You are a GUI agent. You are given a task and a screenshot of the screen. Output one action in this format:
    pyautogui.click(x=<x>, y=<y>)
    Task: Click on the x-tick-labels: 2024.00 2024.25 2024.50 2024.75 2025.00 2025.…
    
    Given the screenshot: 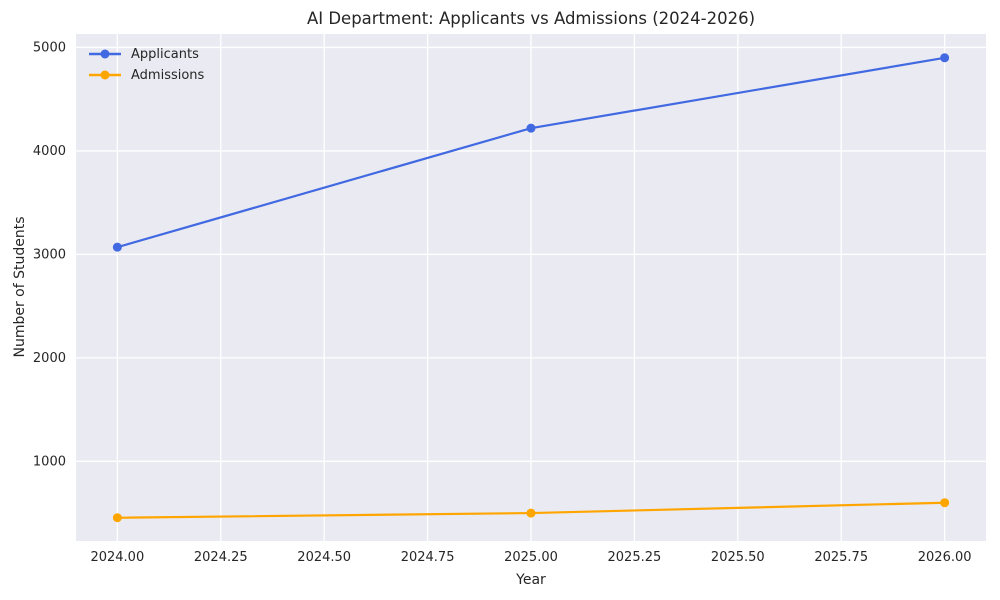 What is the action you would take?
    pyautogui.click(x=530, y=557)
    